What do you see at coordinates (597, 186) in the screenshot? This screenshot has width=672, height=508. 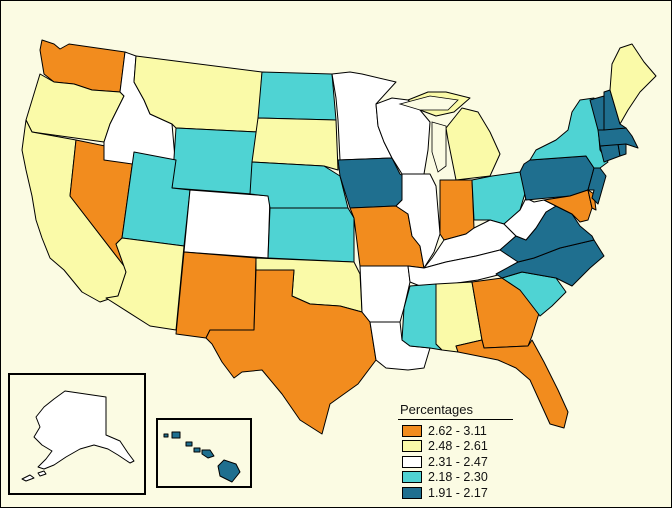 I see `state-new-jersey` at bounding box center [597, 186].